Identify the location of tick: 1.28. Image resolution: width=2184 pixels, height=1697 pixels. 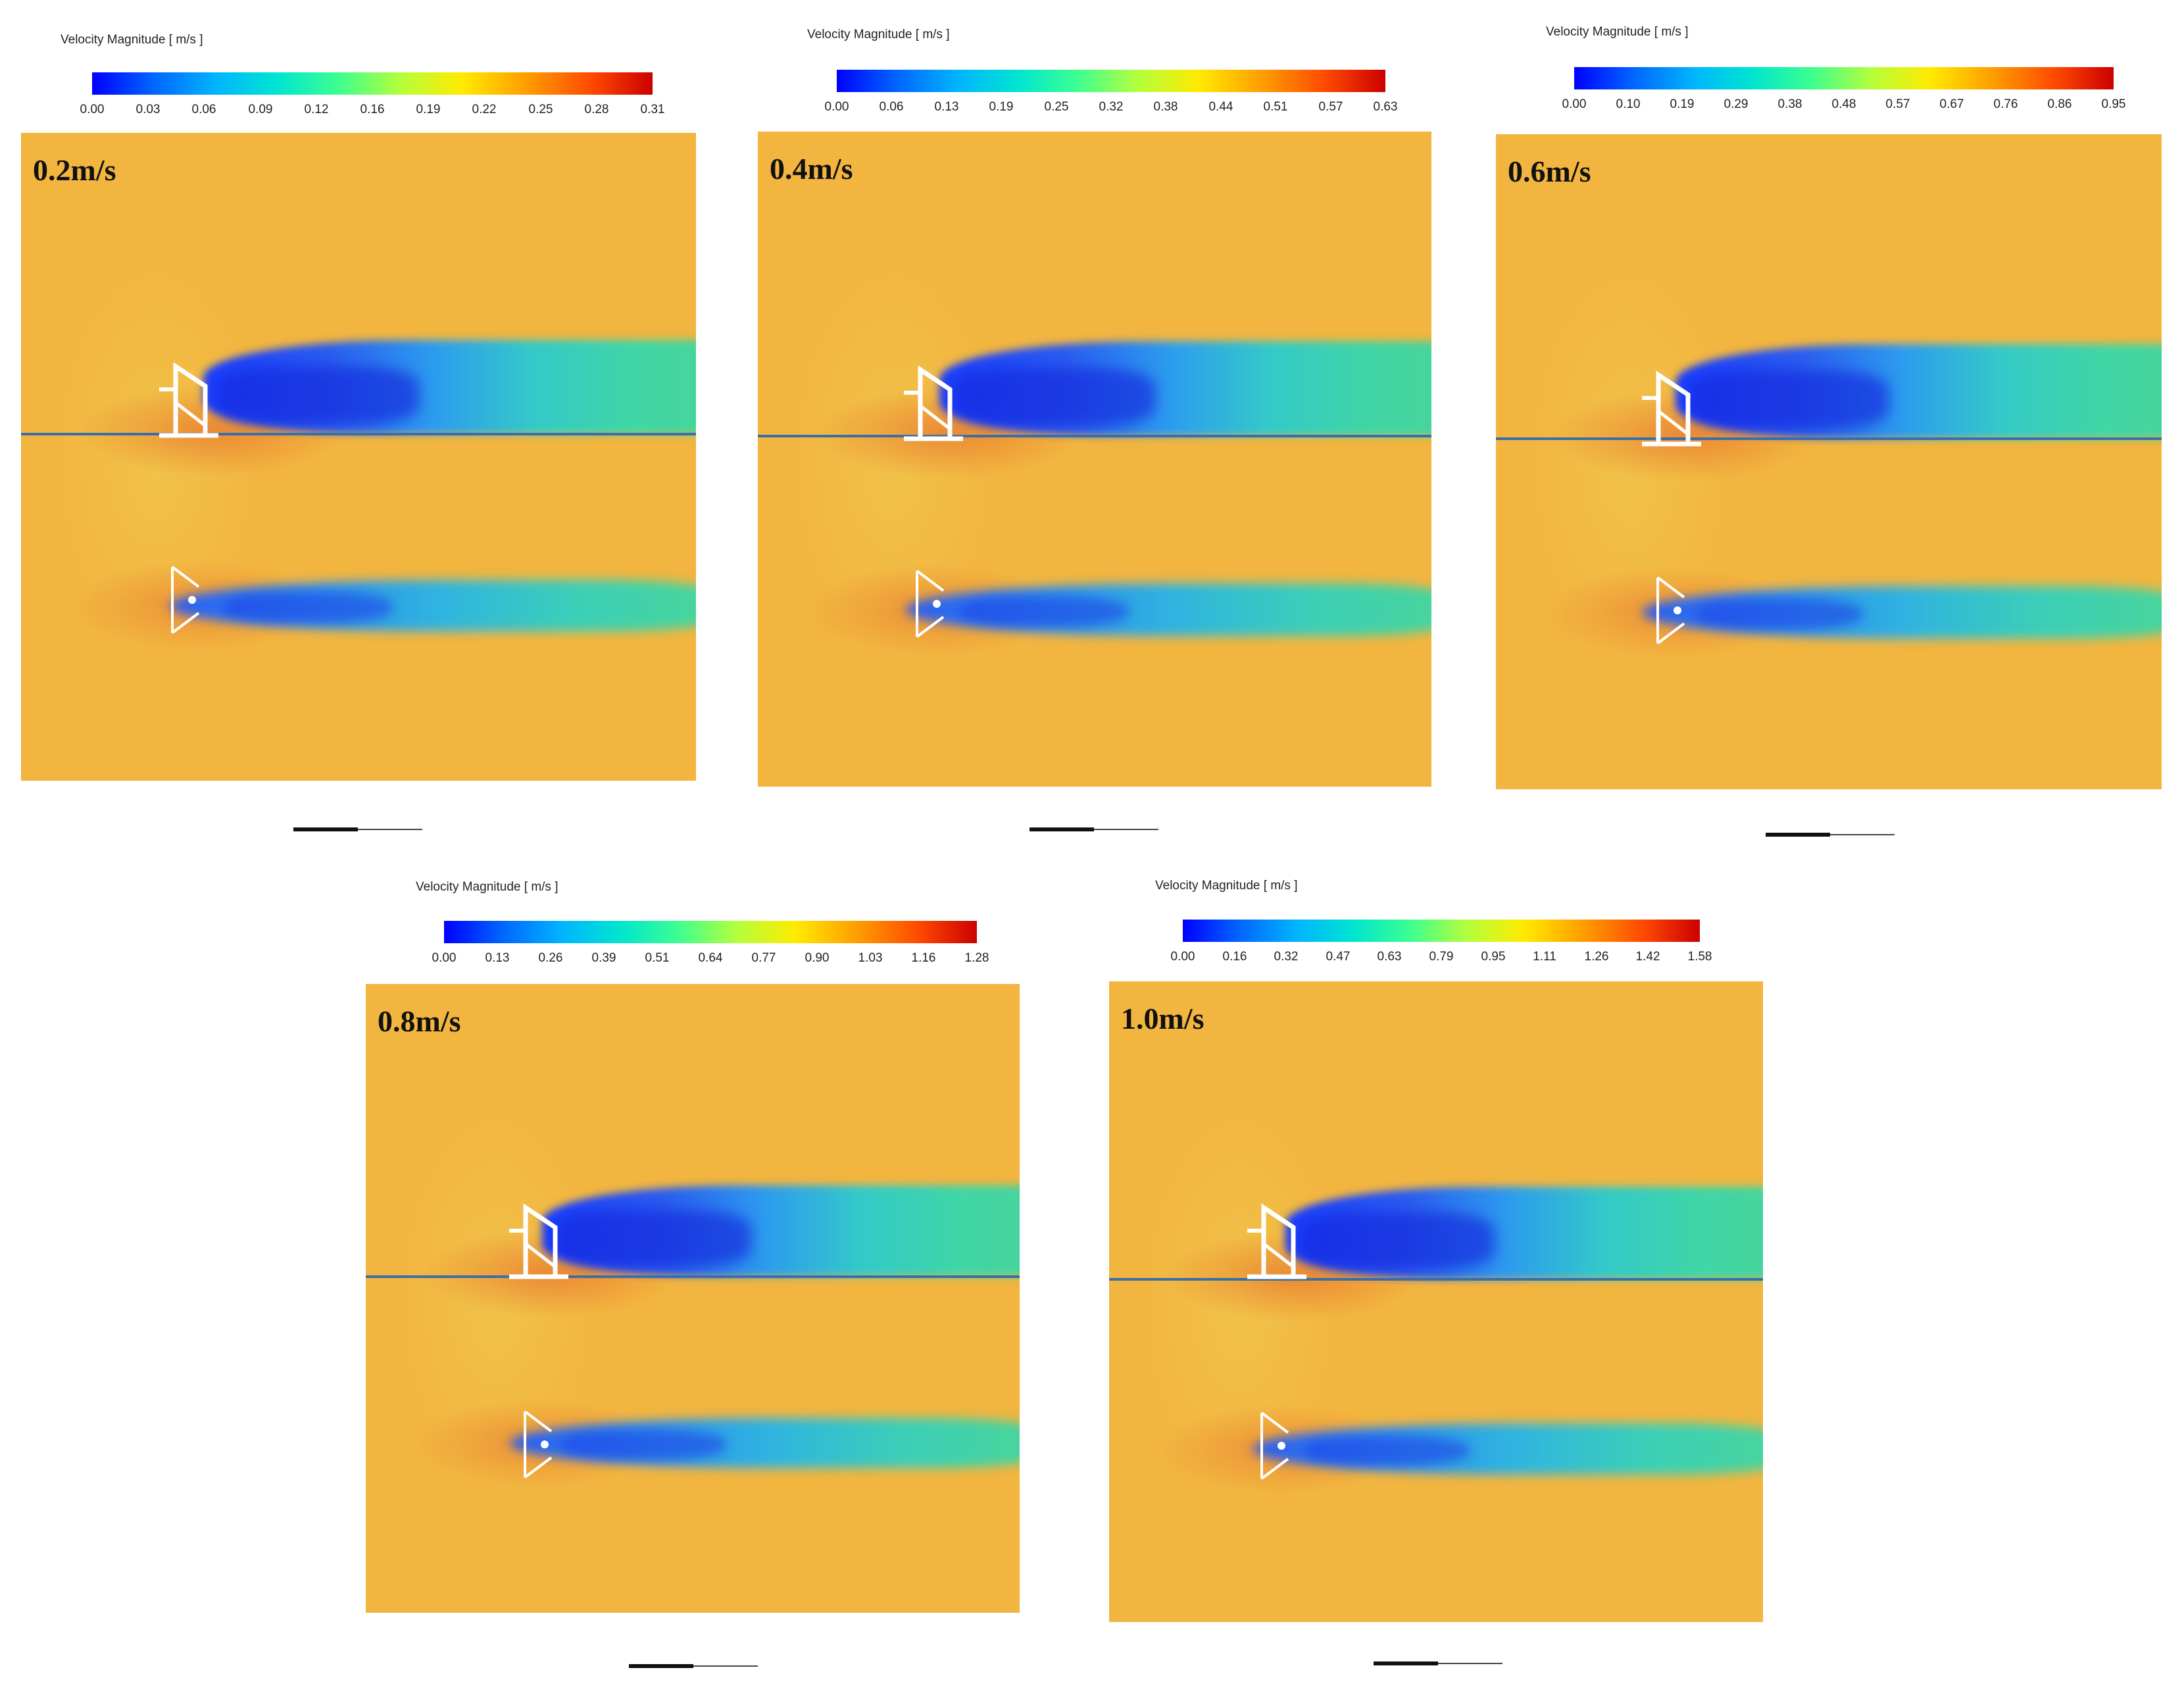
(976, 958).